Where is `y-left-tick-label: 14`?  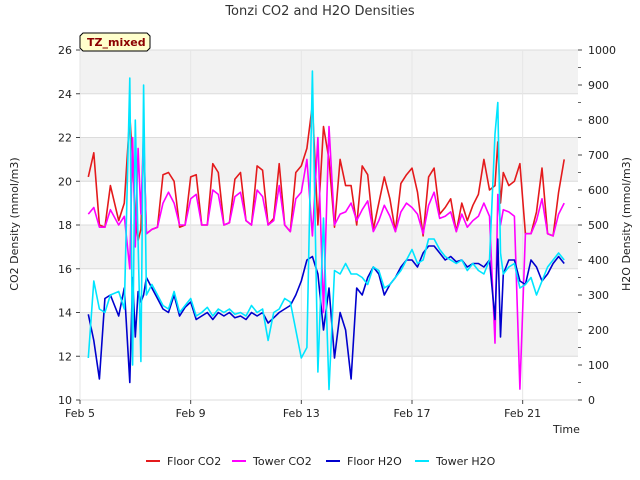
y-left-tick-label: 14 is located at coordinates (65, 313).